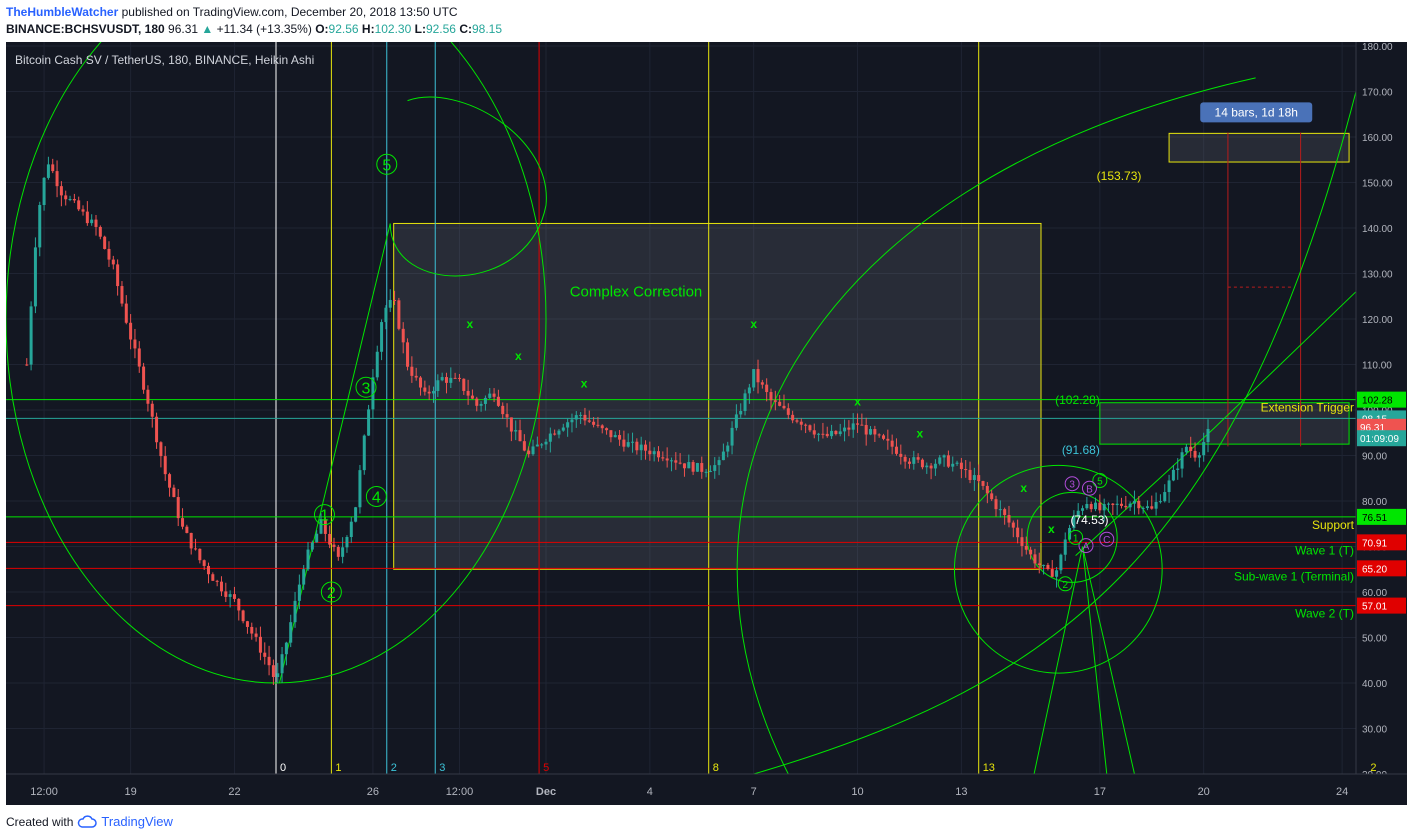  I want to click on footer: Created with TradingView, so click(89, 821).